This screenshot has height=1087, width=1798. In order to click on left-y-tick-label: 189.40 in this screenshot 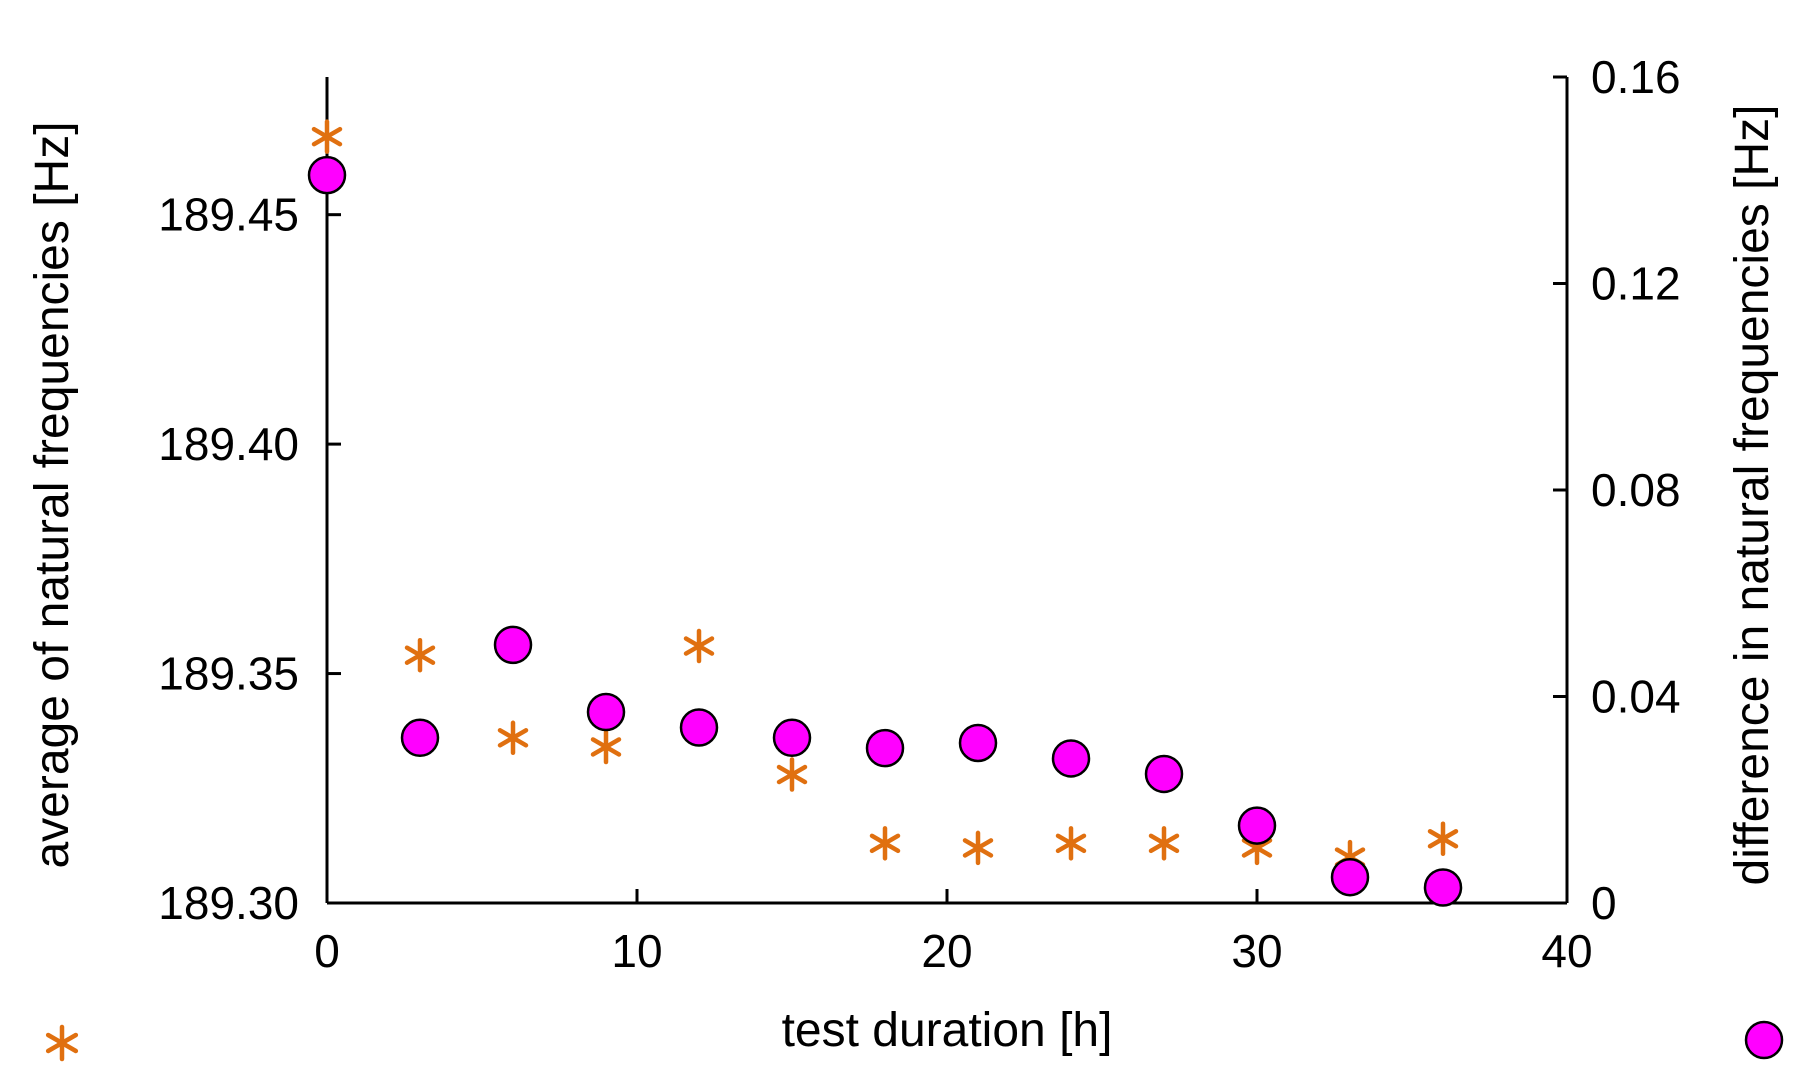, I will do `click(228, 444)`.